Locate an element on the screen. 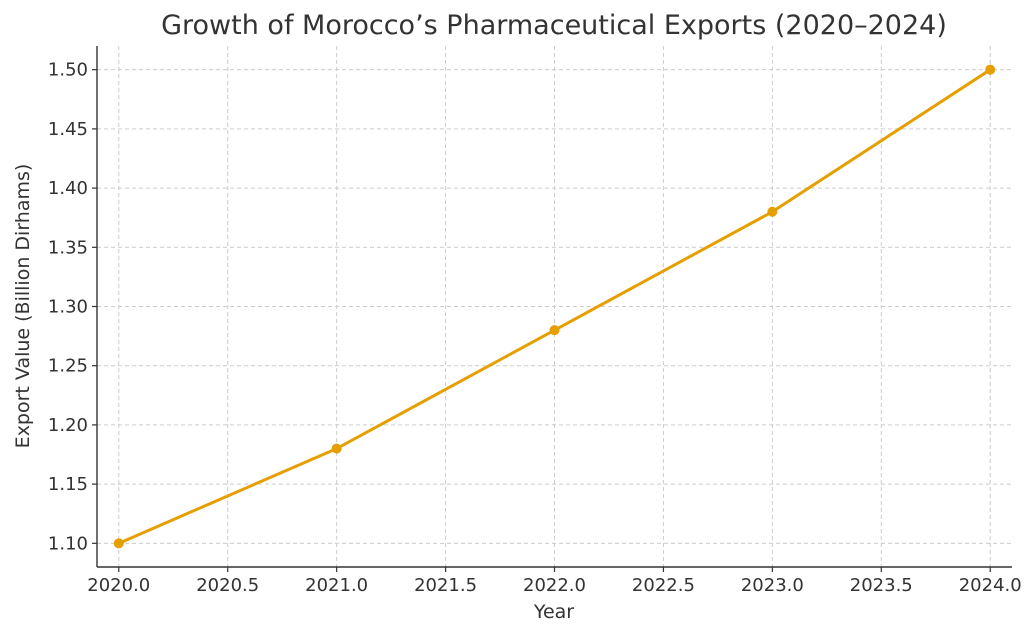  y-tick-label: 1.30 is located at coordinates (68, 307).